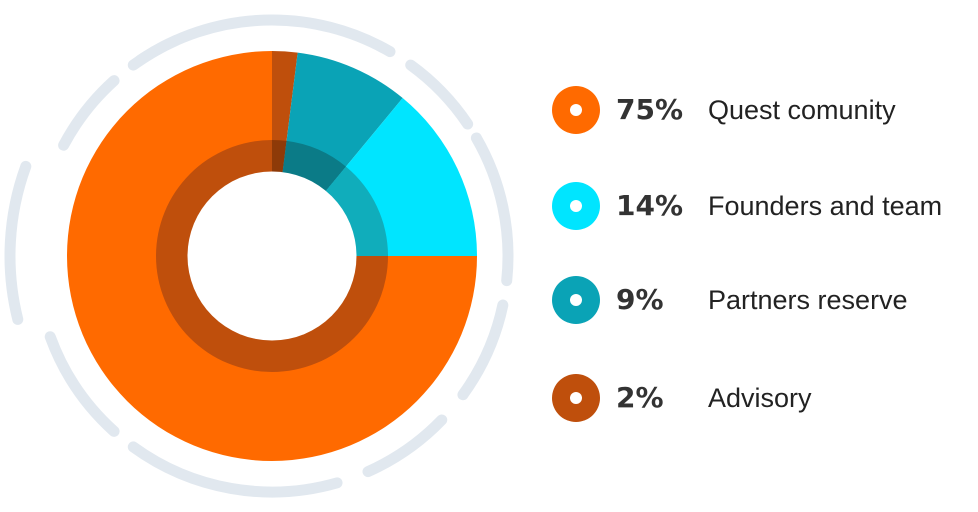  What do you see at coordinates (808, 300) in the screenshot?
I see `legend-label: Partners reserve` at bounding box center [808, 300].